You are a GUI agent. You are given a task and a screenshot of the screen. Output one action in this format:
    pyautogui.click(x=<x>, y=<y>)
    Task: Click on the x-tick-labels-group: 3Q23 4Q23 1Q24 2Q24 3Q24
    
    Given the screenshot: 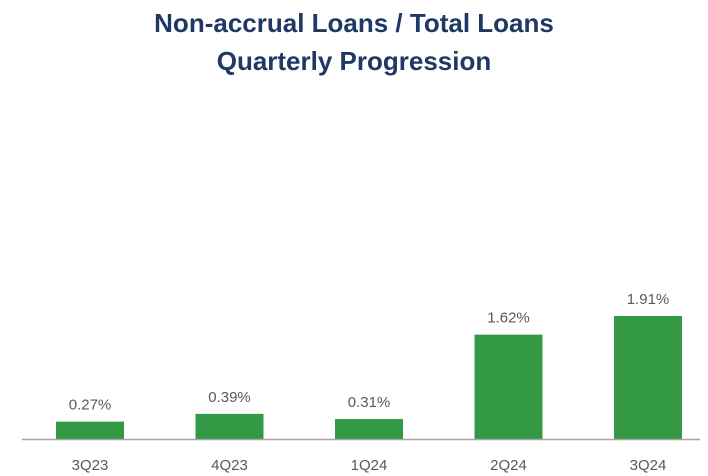 What is the action you would take?
    pyautogui.click(x=369, y=465)
    